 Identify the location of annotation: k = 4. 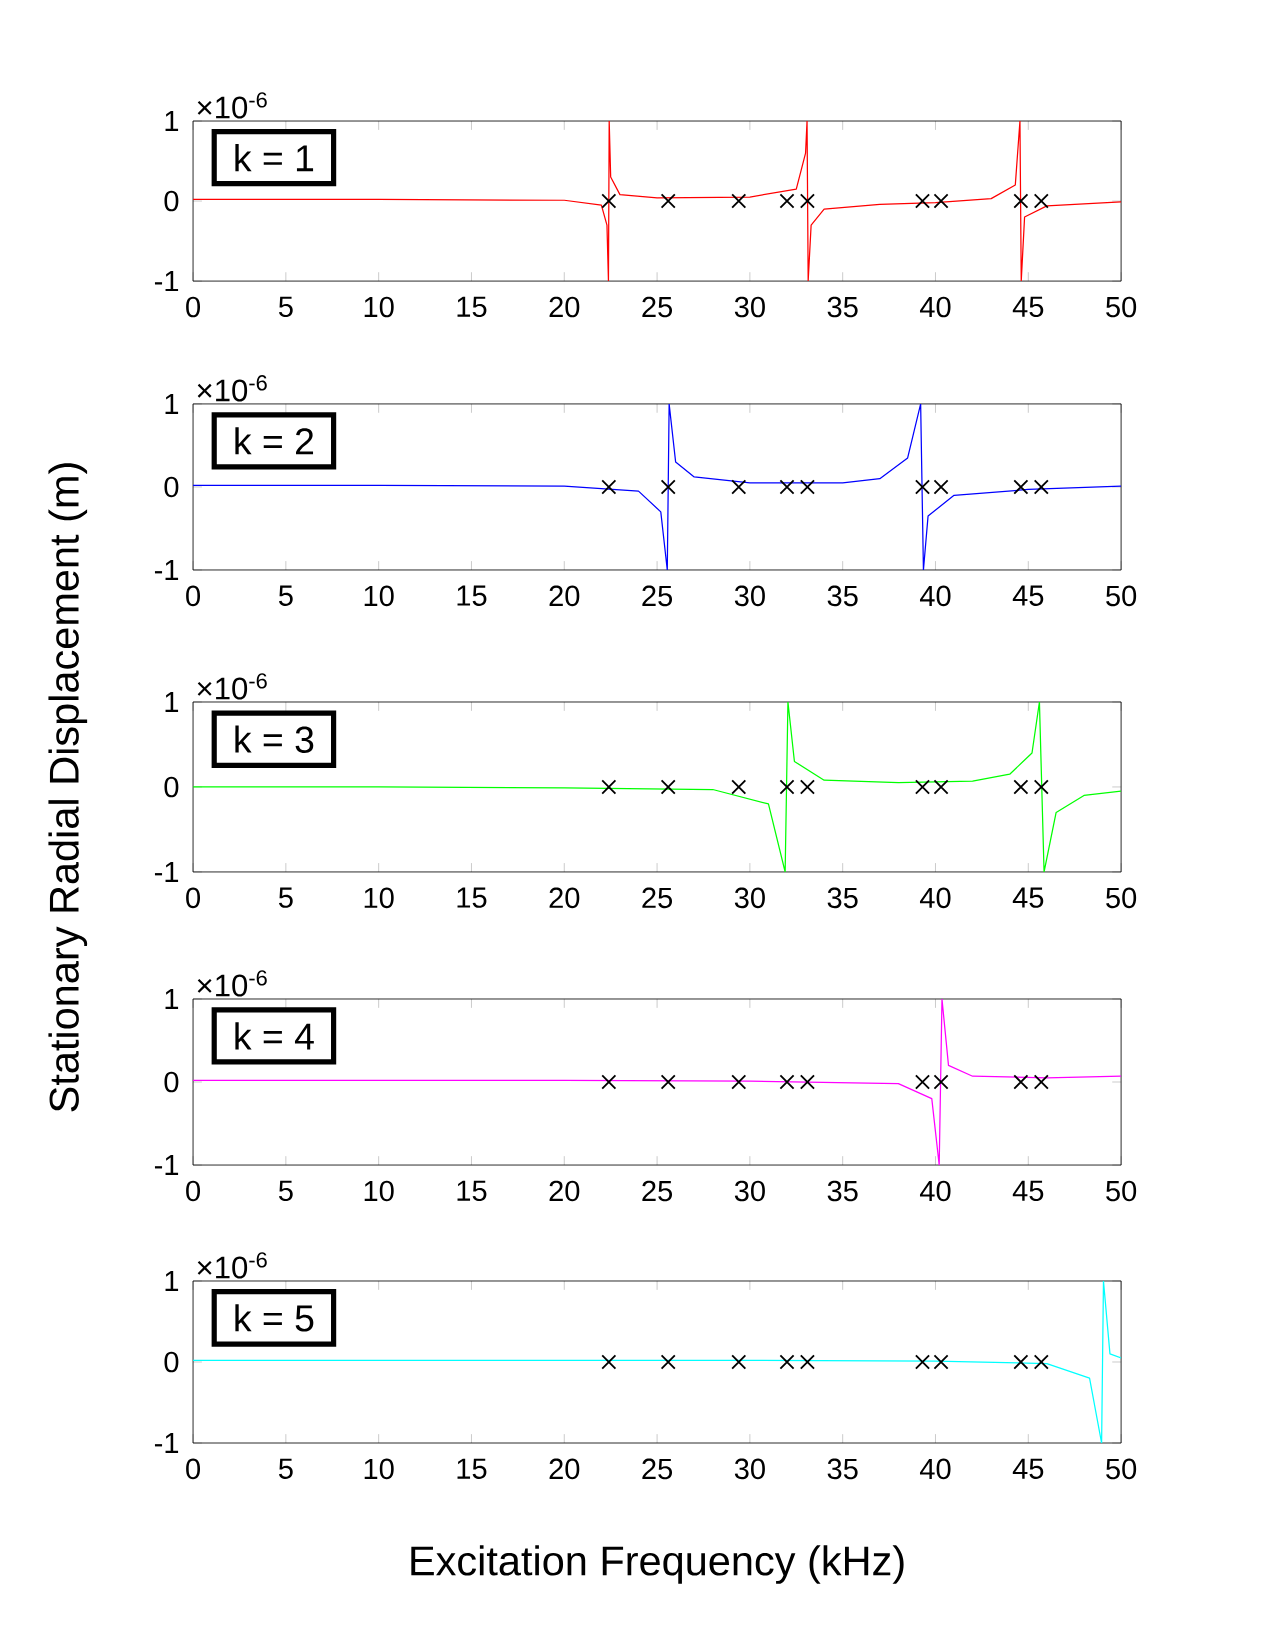
(274, 1036).